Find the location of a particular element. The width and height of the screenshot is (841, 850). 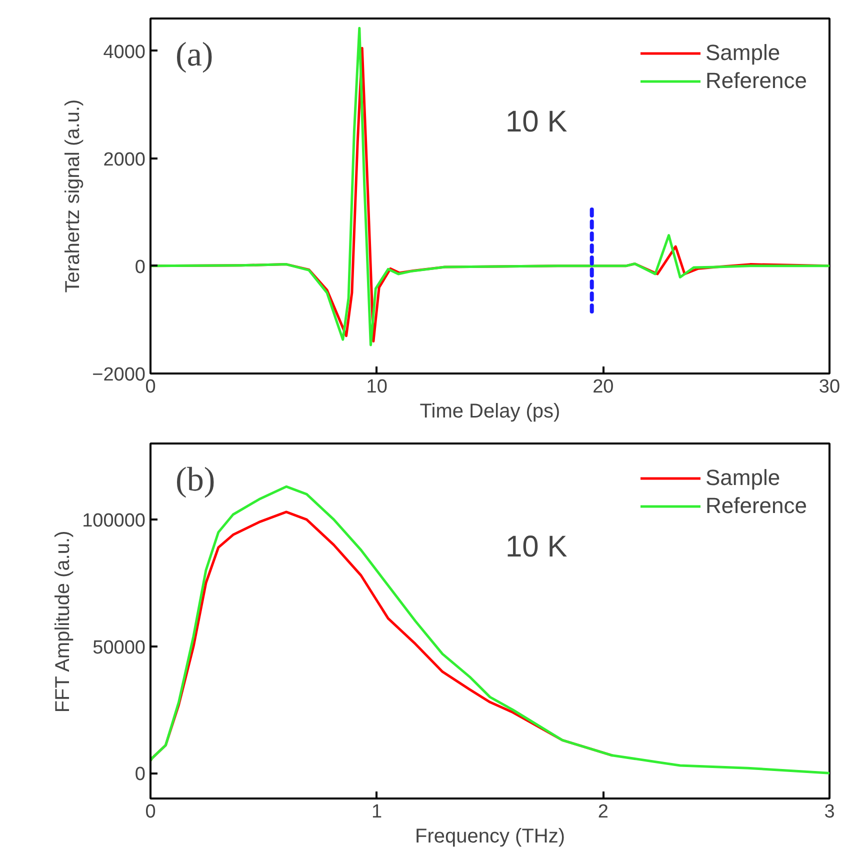

y-tick-label: −2000 is located at coordinates (119, 375).